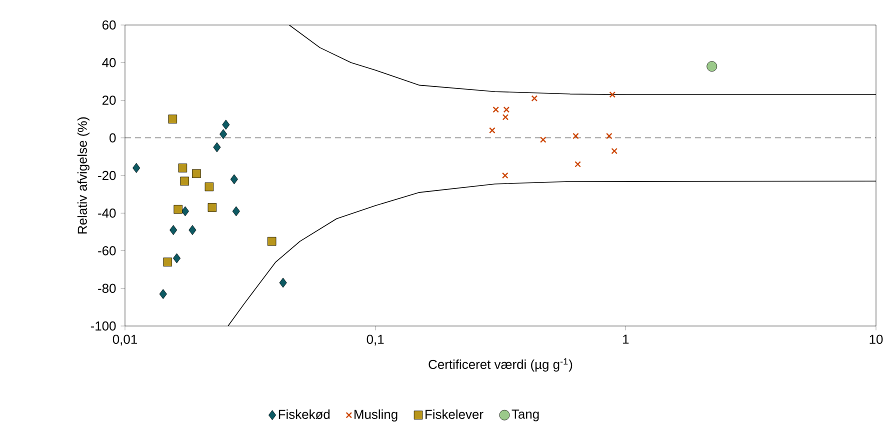  Describe the element at coordinates (455, 414) in the screenshot. I see `legend-label: Fiskelever` at that location.